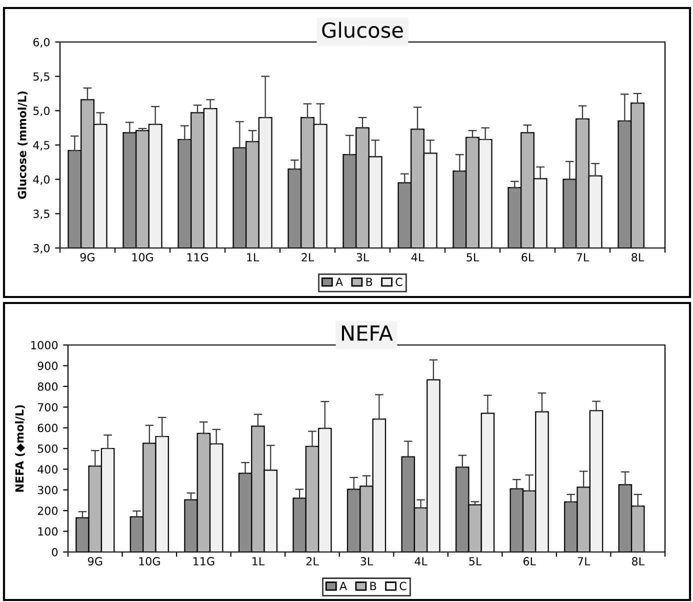 The height and width of the screenshot is (602, 693). What do you see at coordinates (362, 30) in the screenshot?
I see `chart-title: Glucose` at bounding box center [362, 30].